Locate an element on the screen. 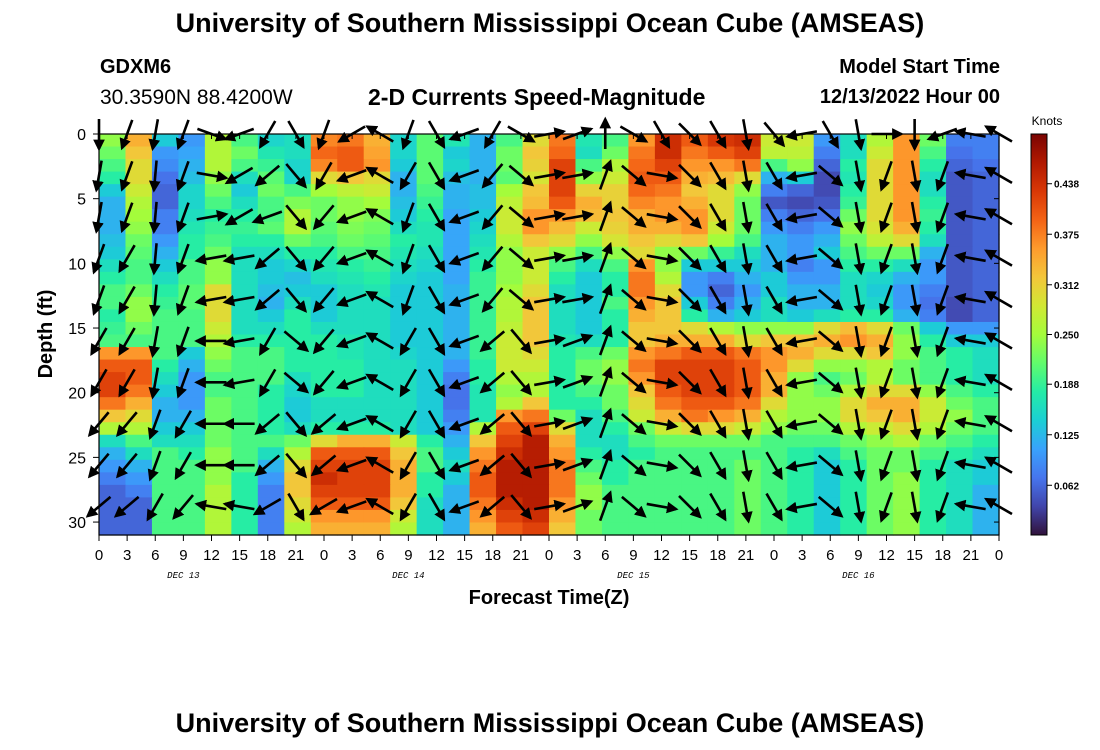  colorbar-tick-label: 0.375 is located at coordinates (1066, 235).